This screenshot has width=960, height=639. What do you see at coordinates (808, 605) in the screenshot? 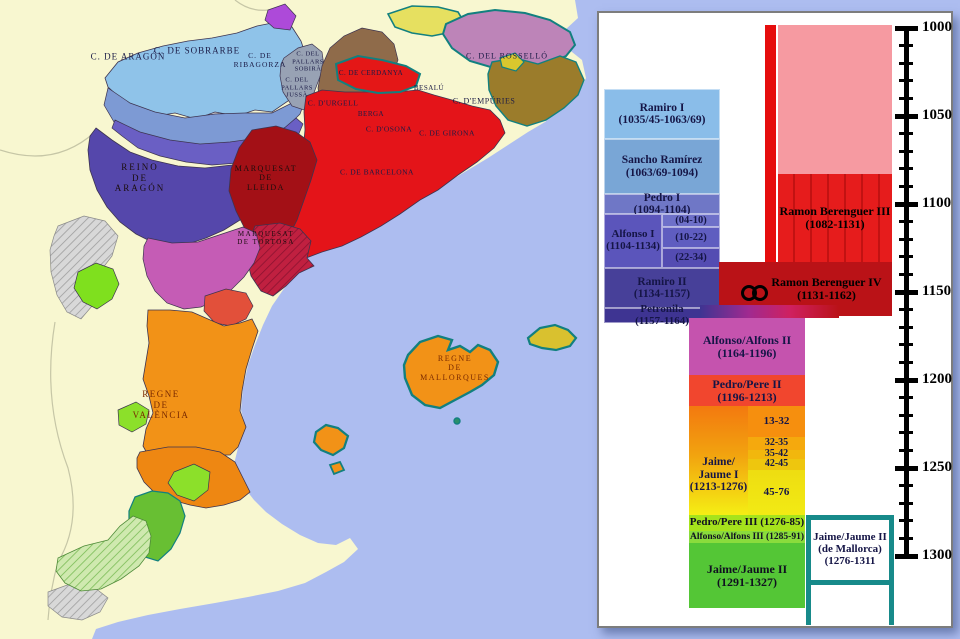
I see `mallorca-branch-line-left` at bounding box center [808, 605].